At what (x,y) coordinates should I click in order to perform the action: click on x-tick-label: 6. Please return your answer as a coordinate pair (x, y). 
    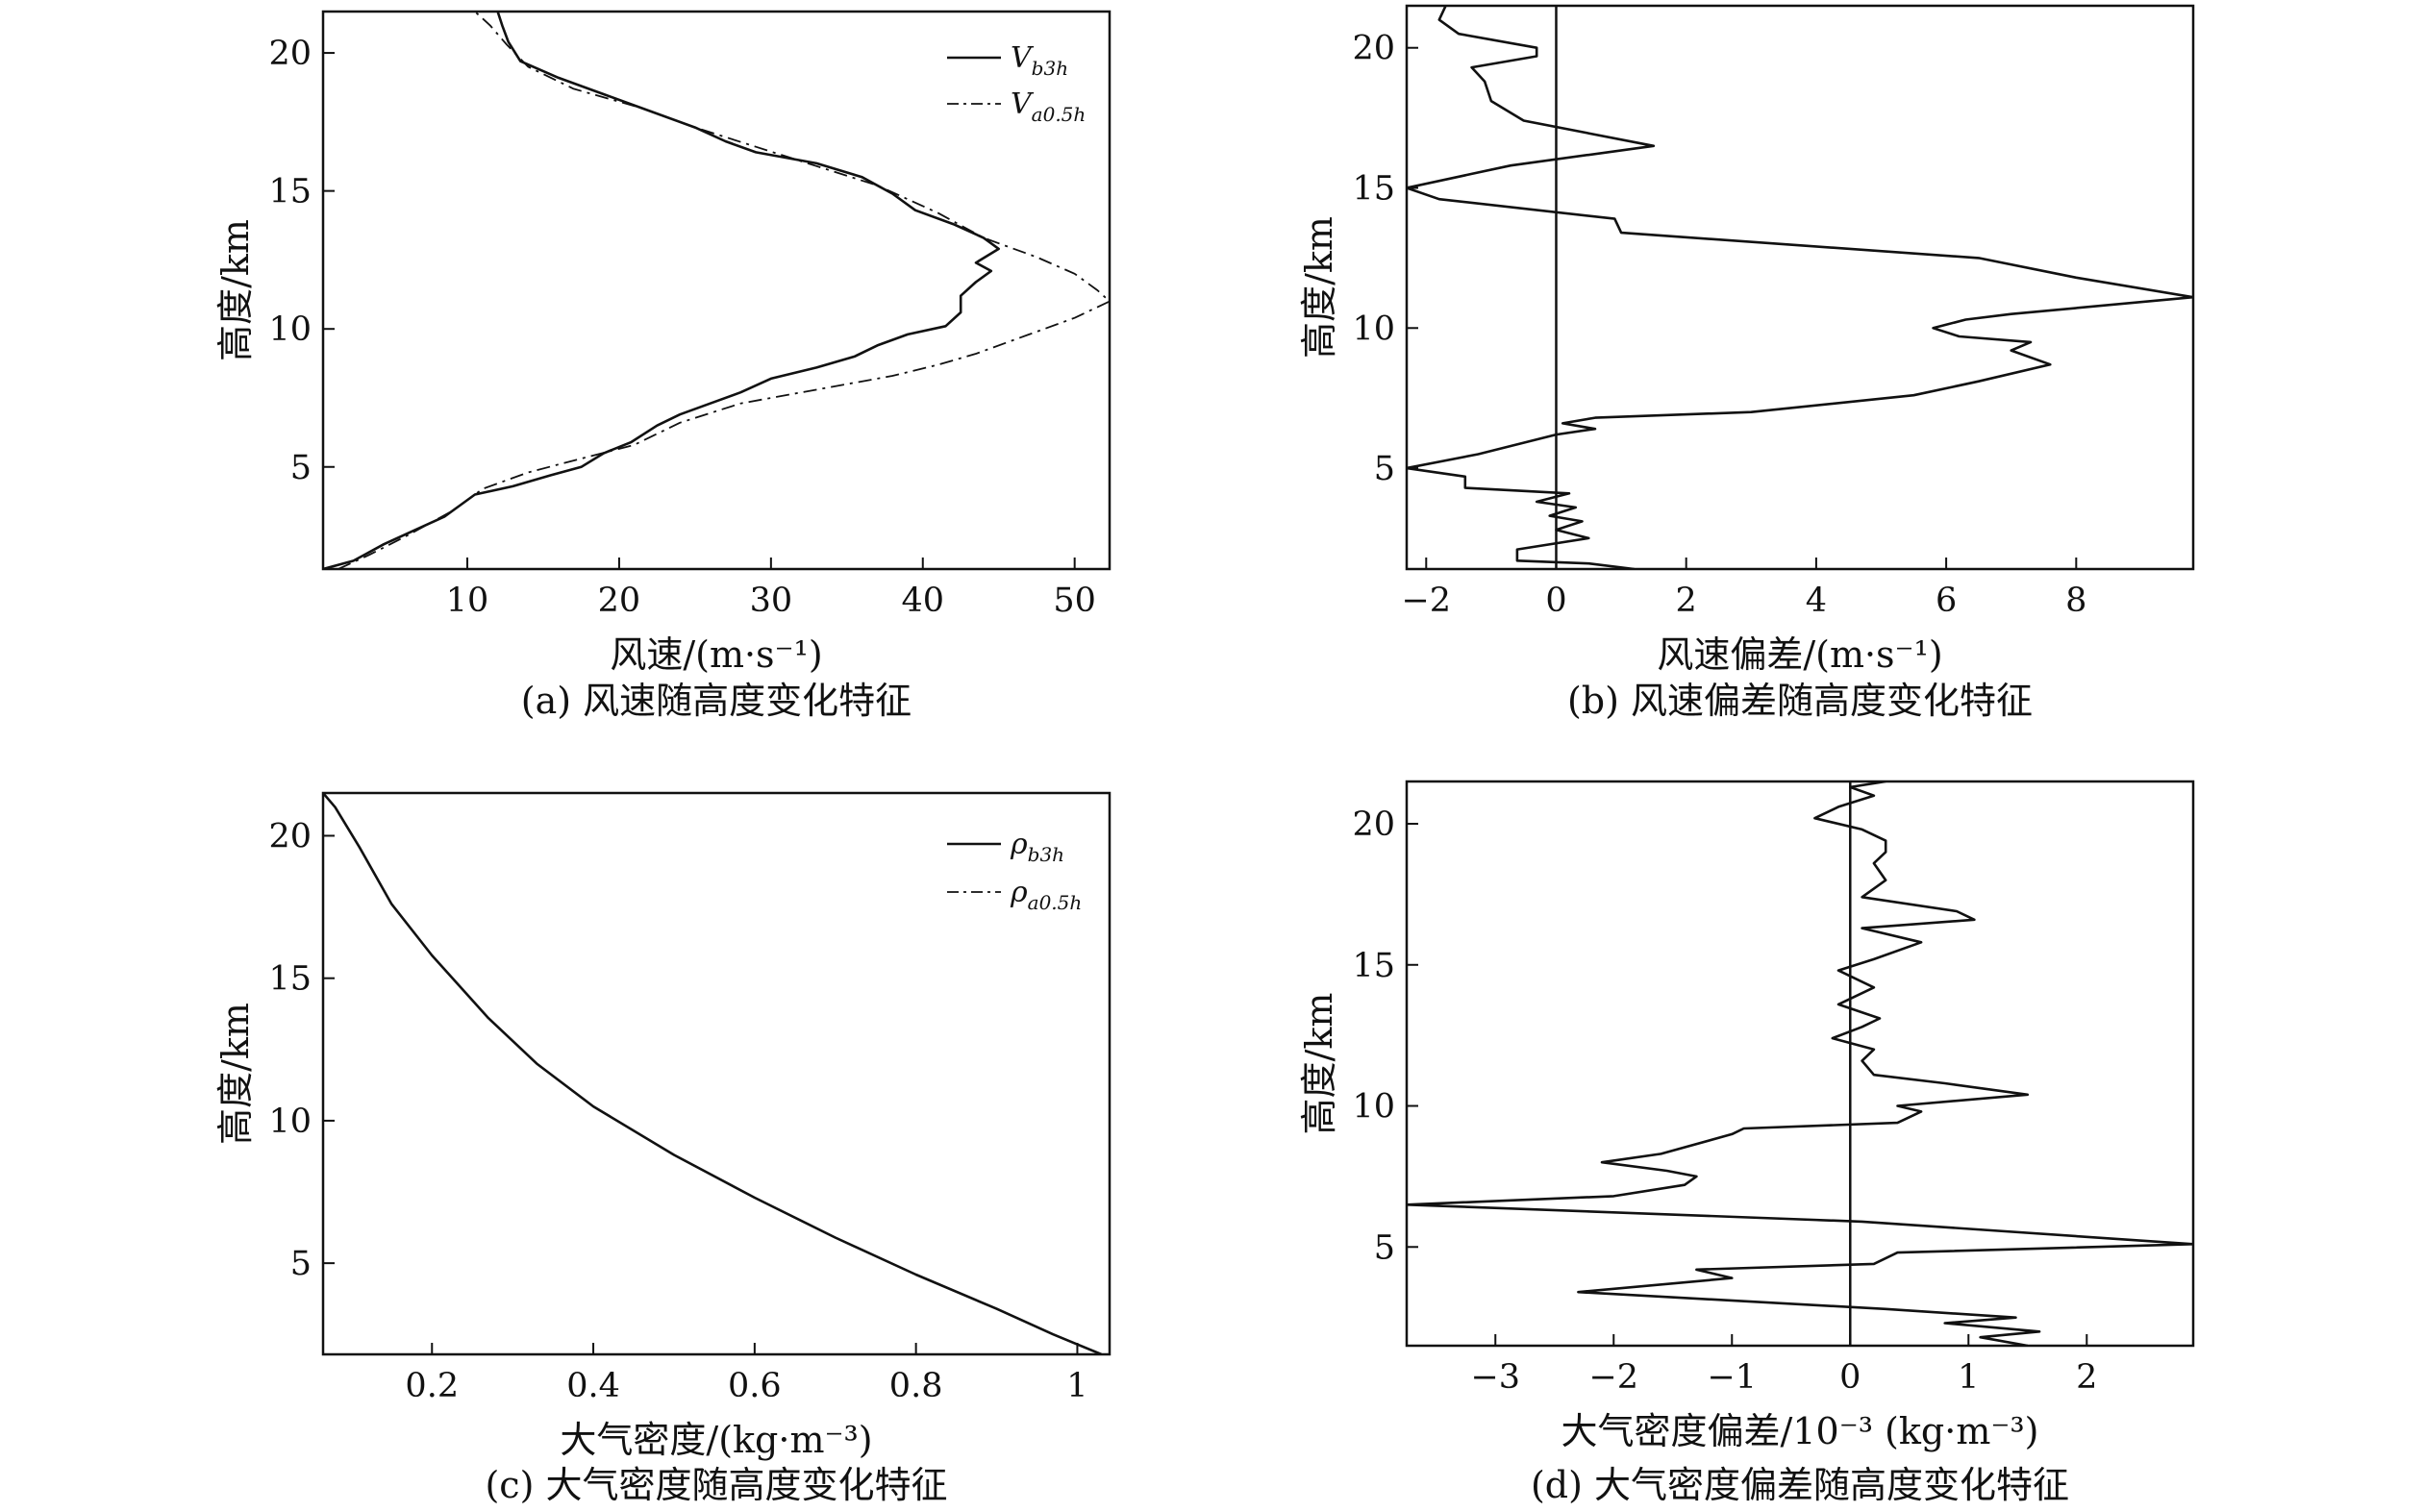
    Looking at the image, I should click on (1946, 601).